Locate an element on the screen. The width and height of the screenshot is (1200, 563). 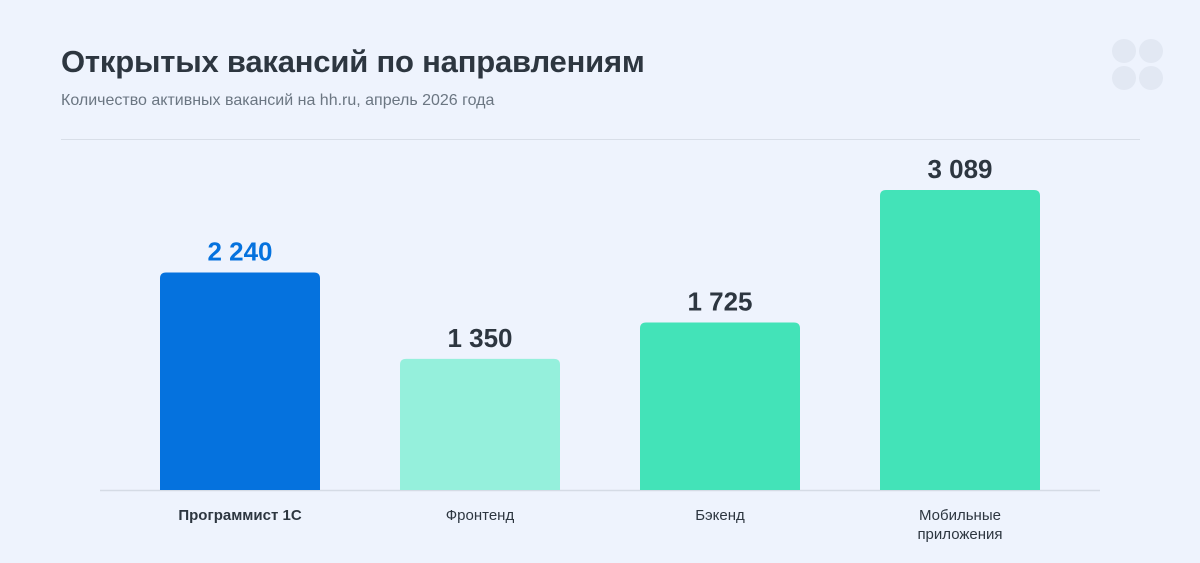
chart-title: Открытых вакансий по направлениям is located at coordinates (353, 61).